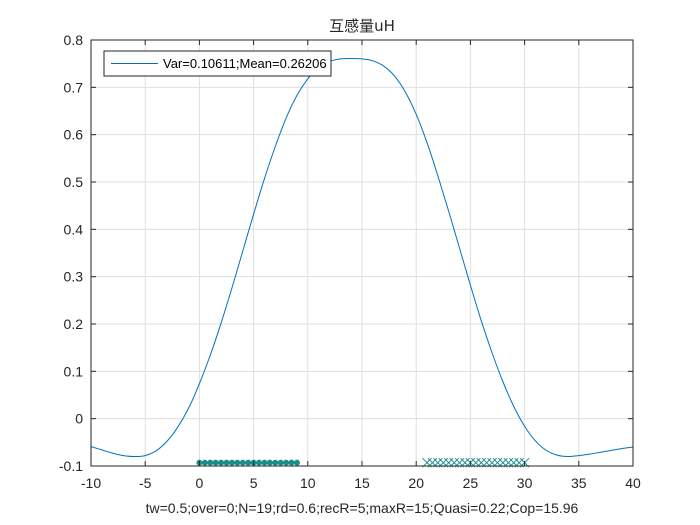  I want to click on y-tick-label: -0.1, so click(71, 466).